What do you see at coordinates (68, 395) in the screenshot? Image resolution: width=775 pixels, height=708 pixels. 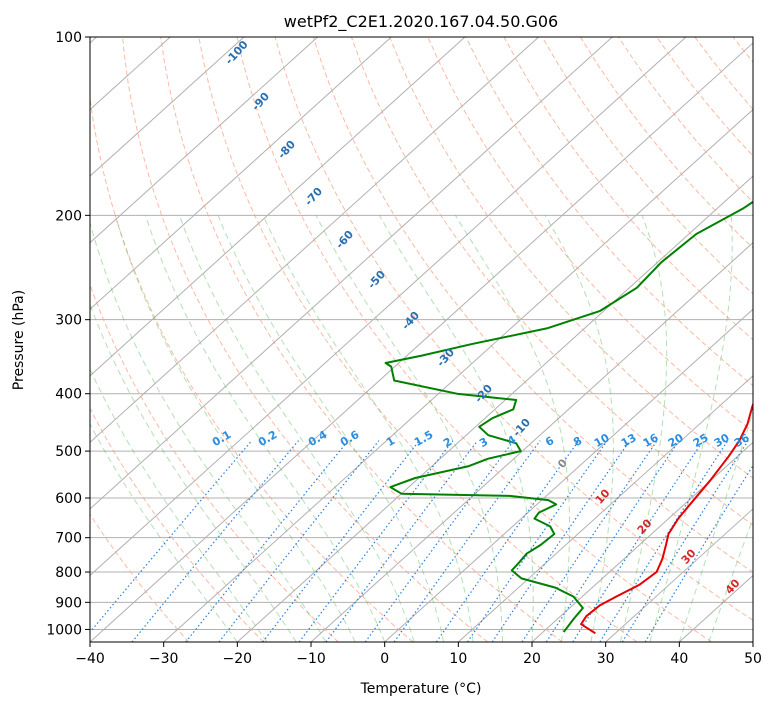 I see `y-tick-label: 400` at bounding box center [68, 395].